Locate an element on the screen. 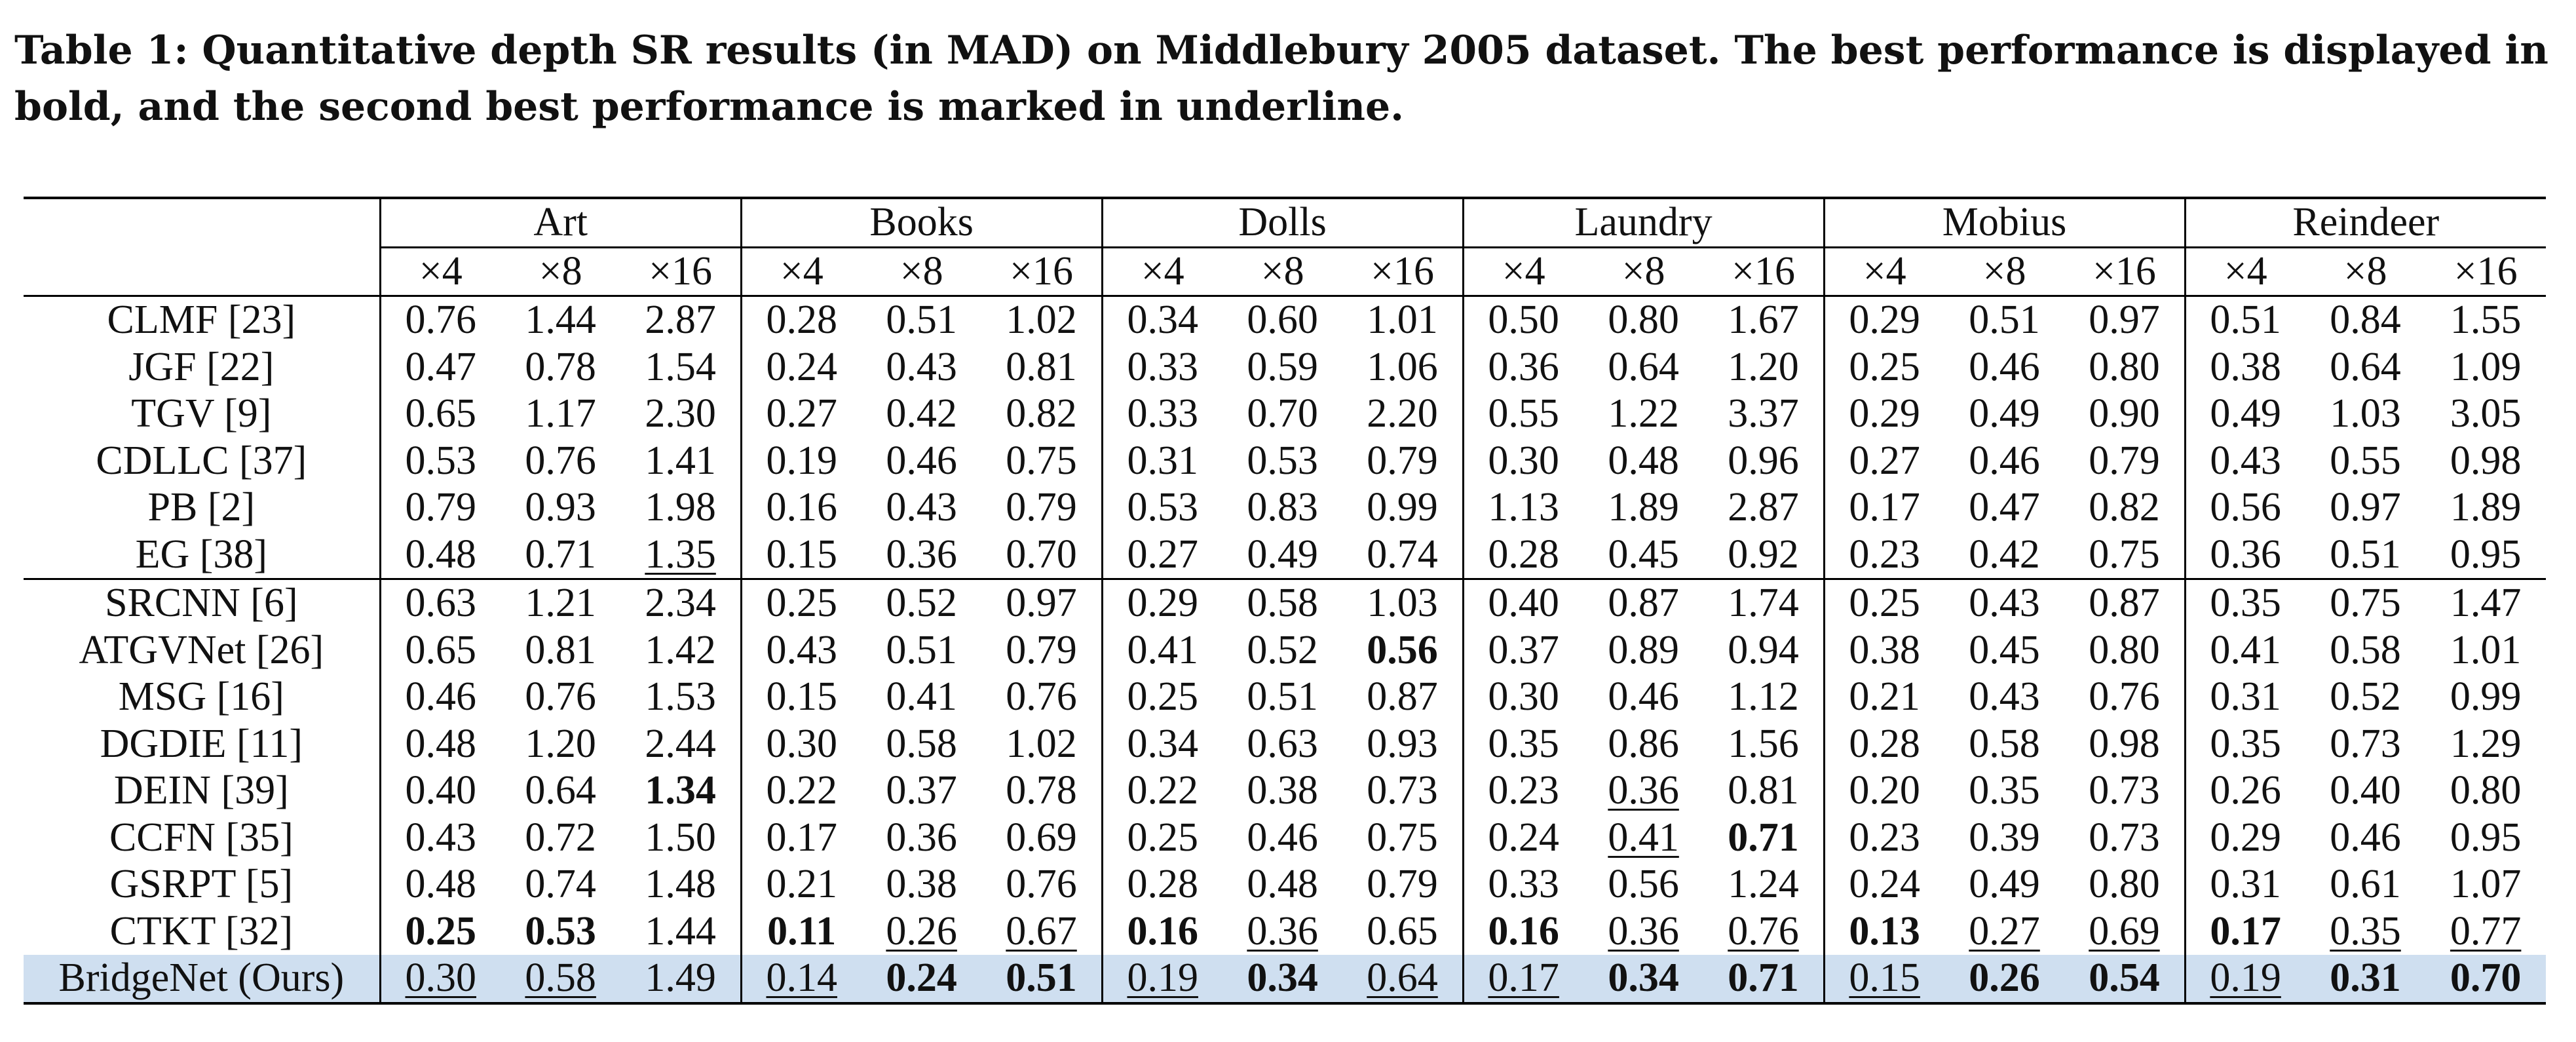  value-text: 0.52 is located at coordinates (1282, 649).